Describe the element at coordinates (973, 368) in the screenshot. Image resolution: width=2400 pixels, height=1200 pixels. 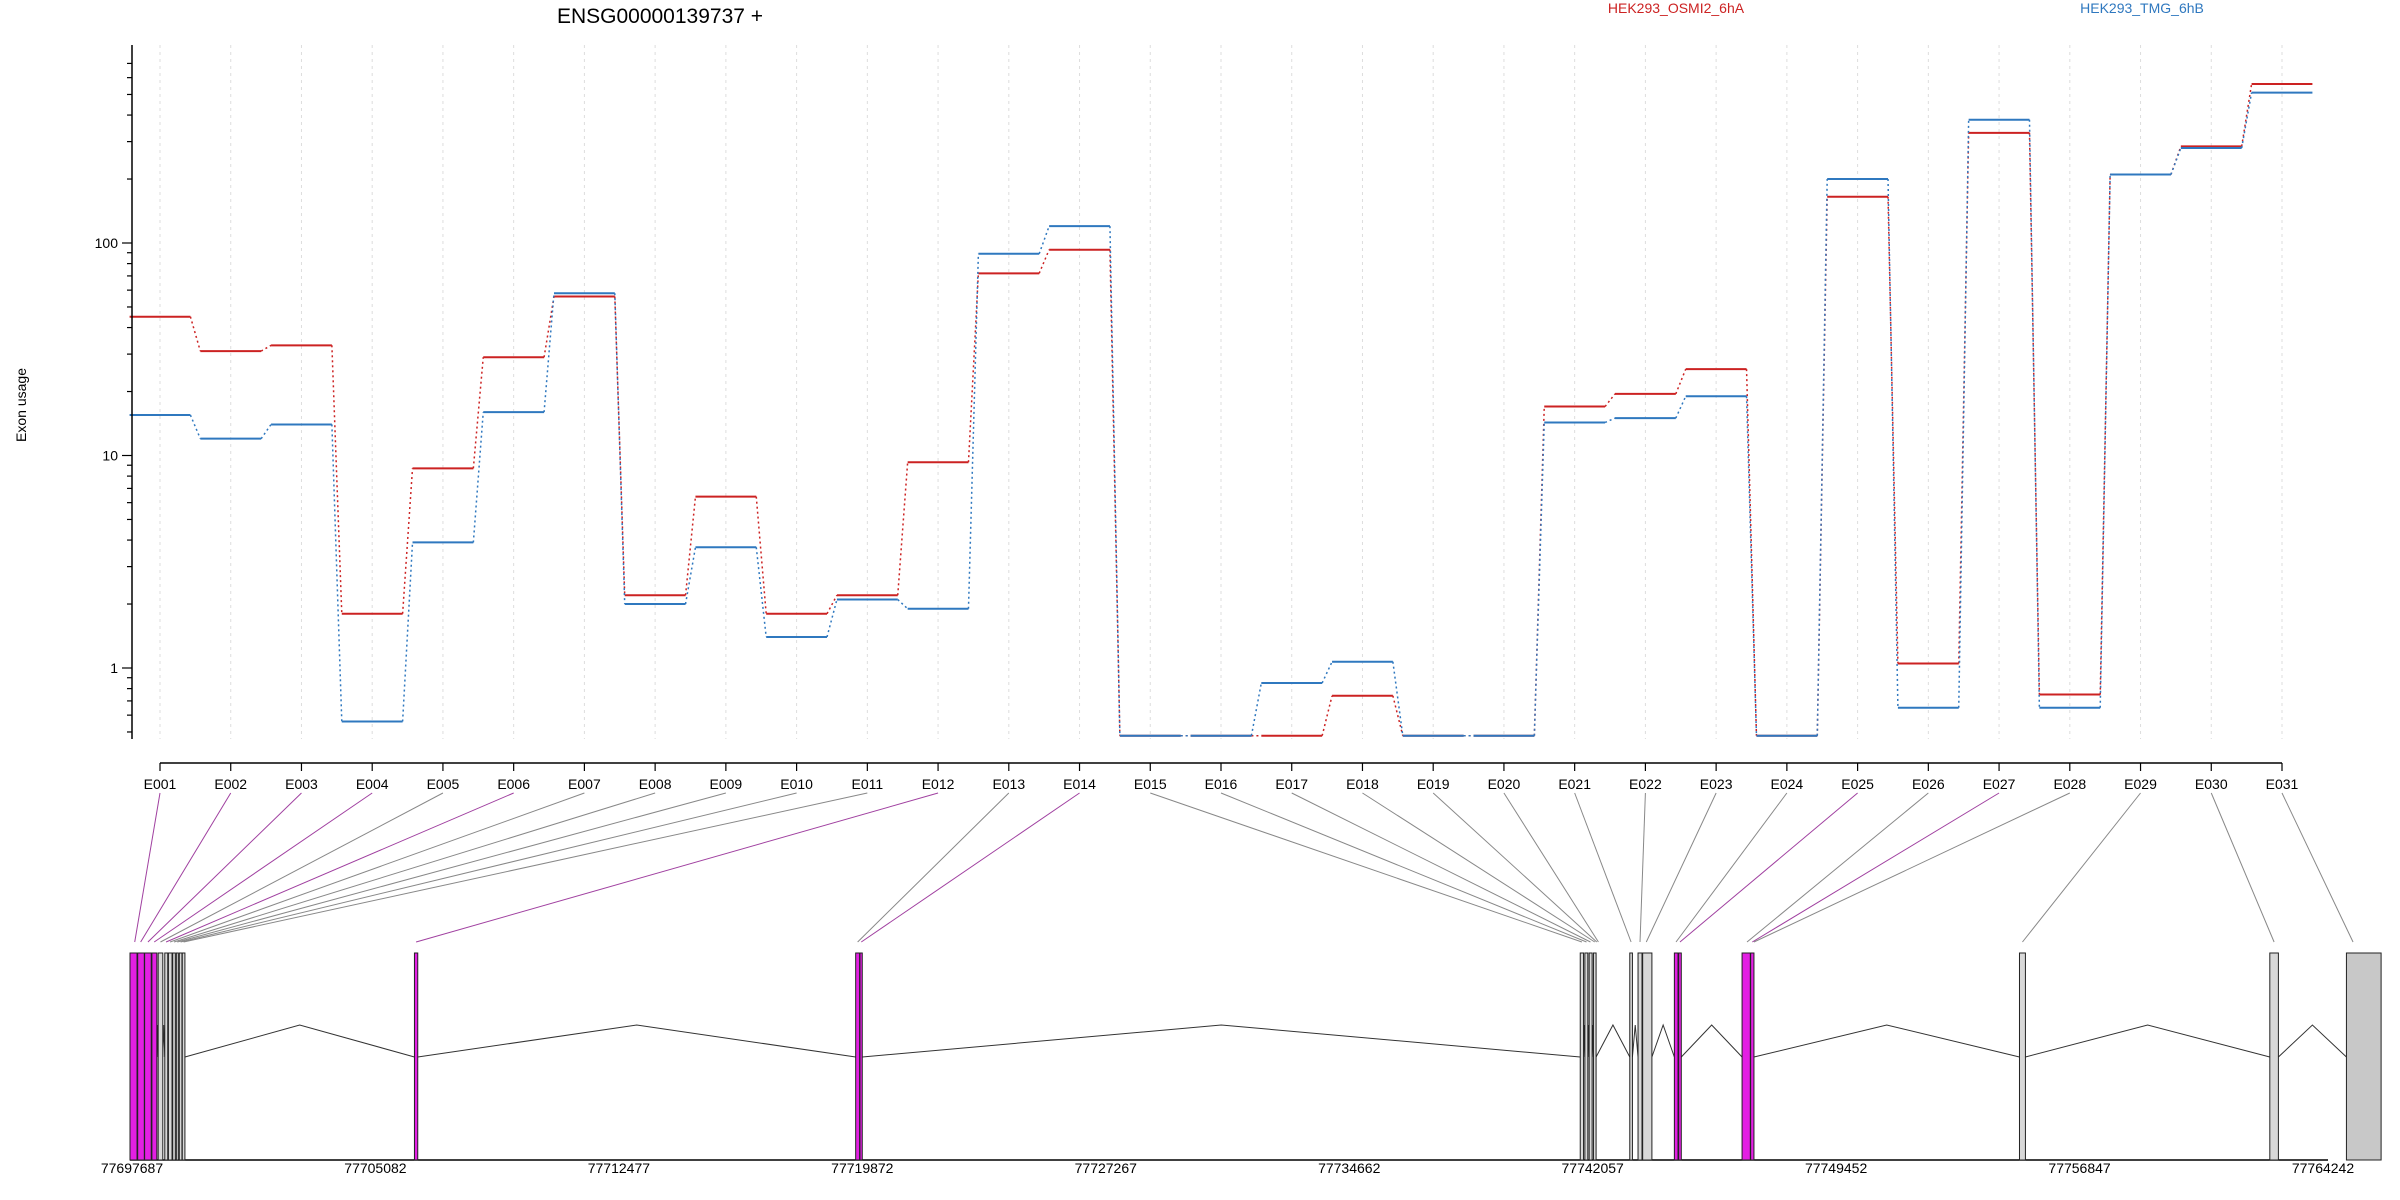
I see `series-osmi2-connector-E012` at that location.